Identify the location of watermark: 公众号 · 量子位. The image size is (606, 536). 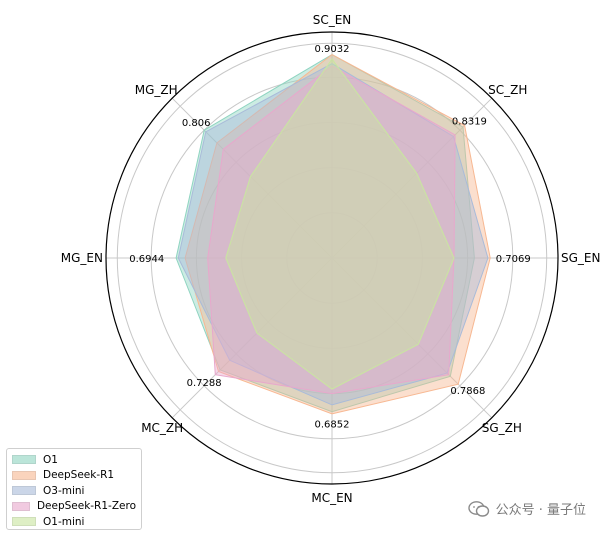
(526, 508).